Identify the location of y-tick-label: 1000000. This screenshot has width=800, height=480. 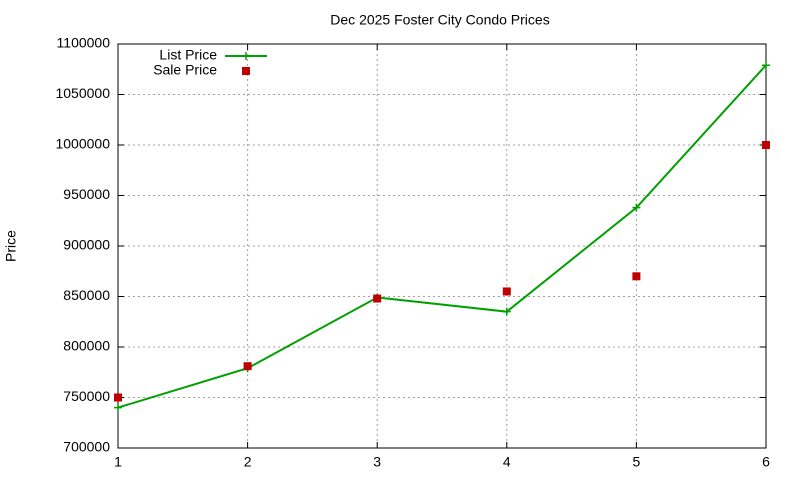
(82, 144).